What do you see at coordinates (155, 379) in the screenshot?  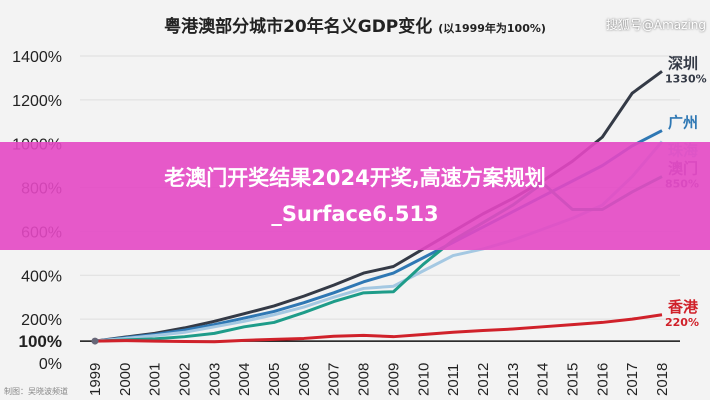 I see `x-tick-label: 2001` at bounding box center [155, 379].